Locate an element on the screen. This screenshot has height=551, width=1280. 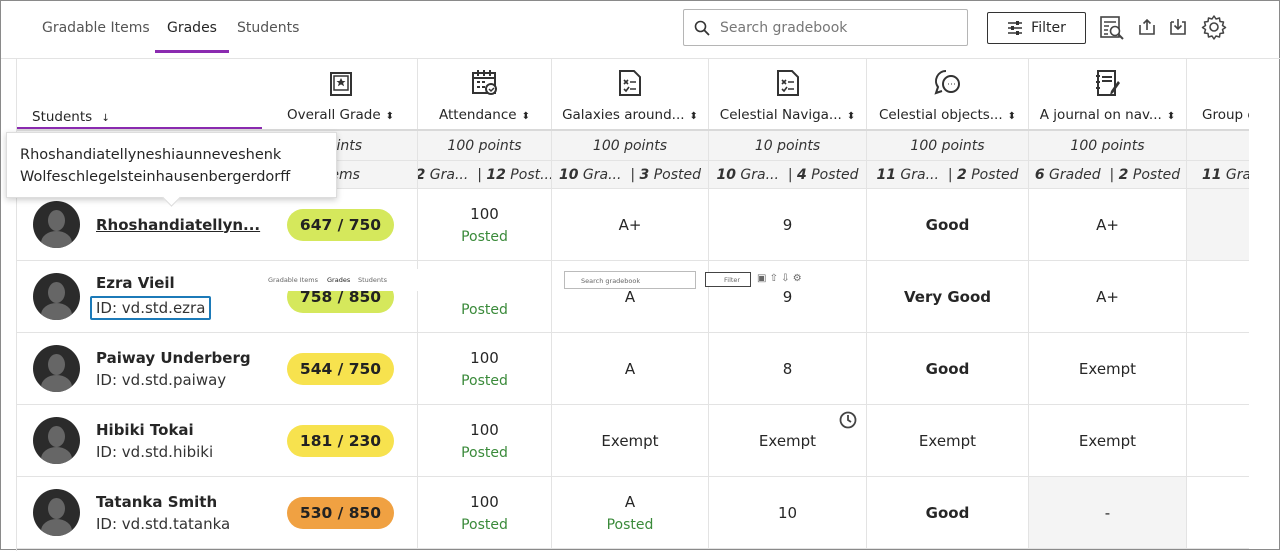
column-header-overall-grade: Overall Grade ⬍ is located at coordinates (341, 94).